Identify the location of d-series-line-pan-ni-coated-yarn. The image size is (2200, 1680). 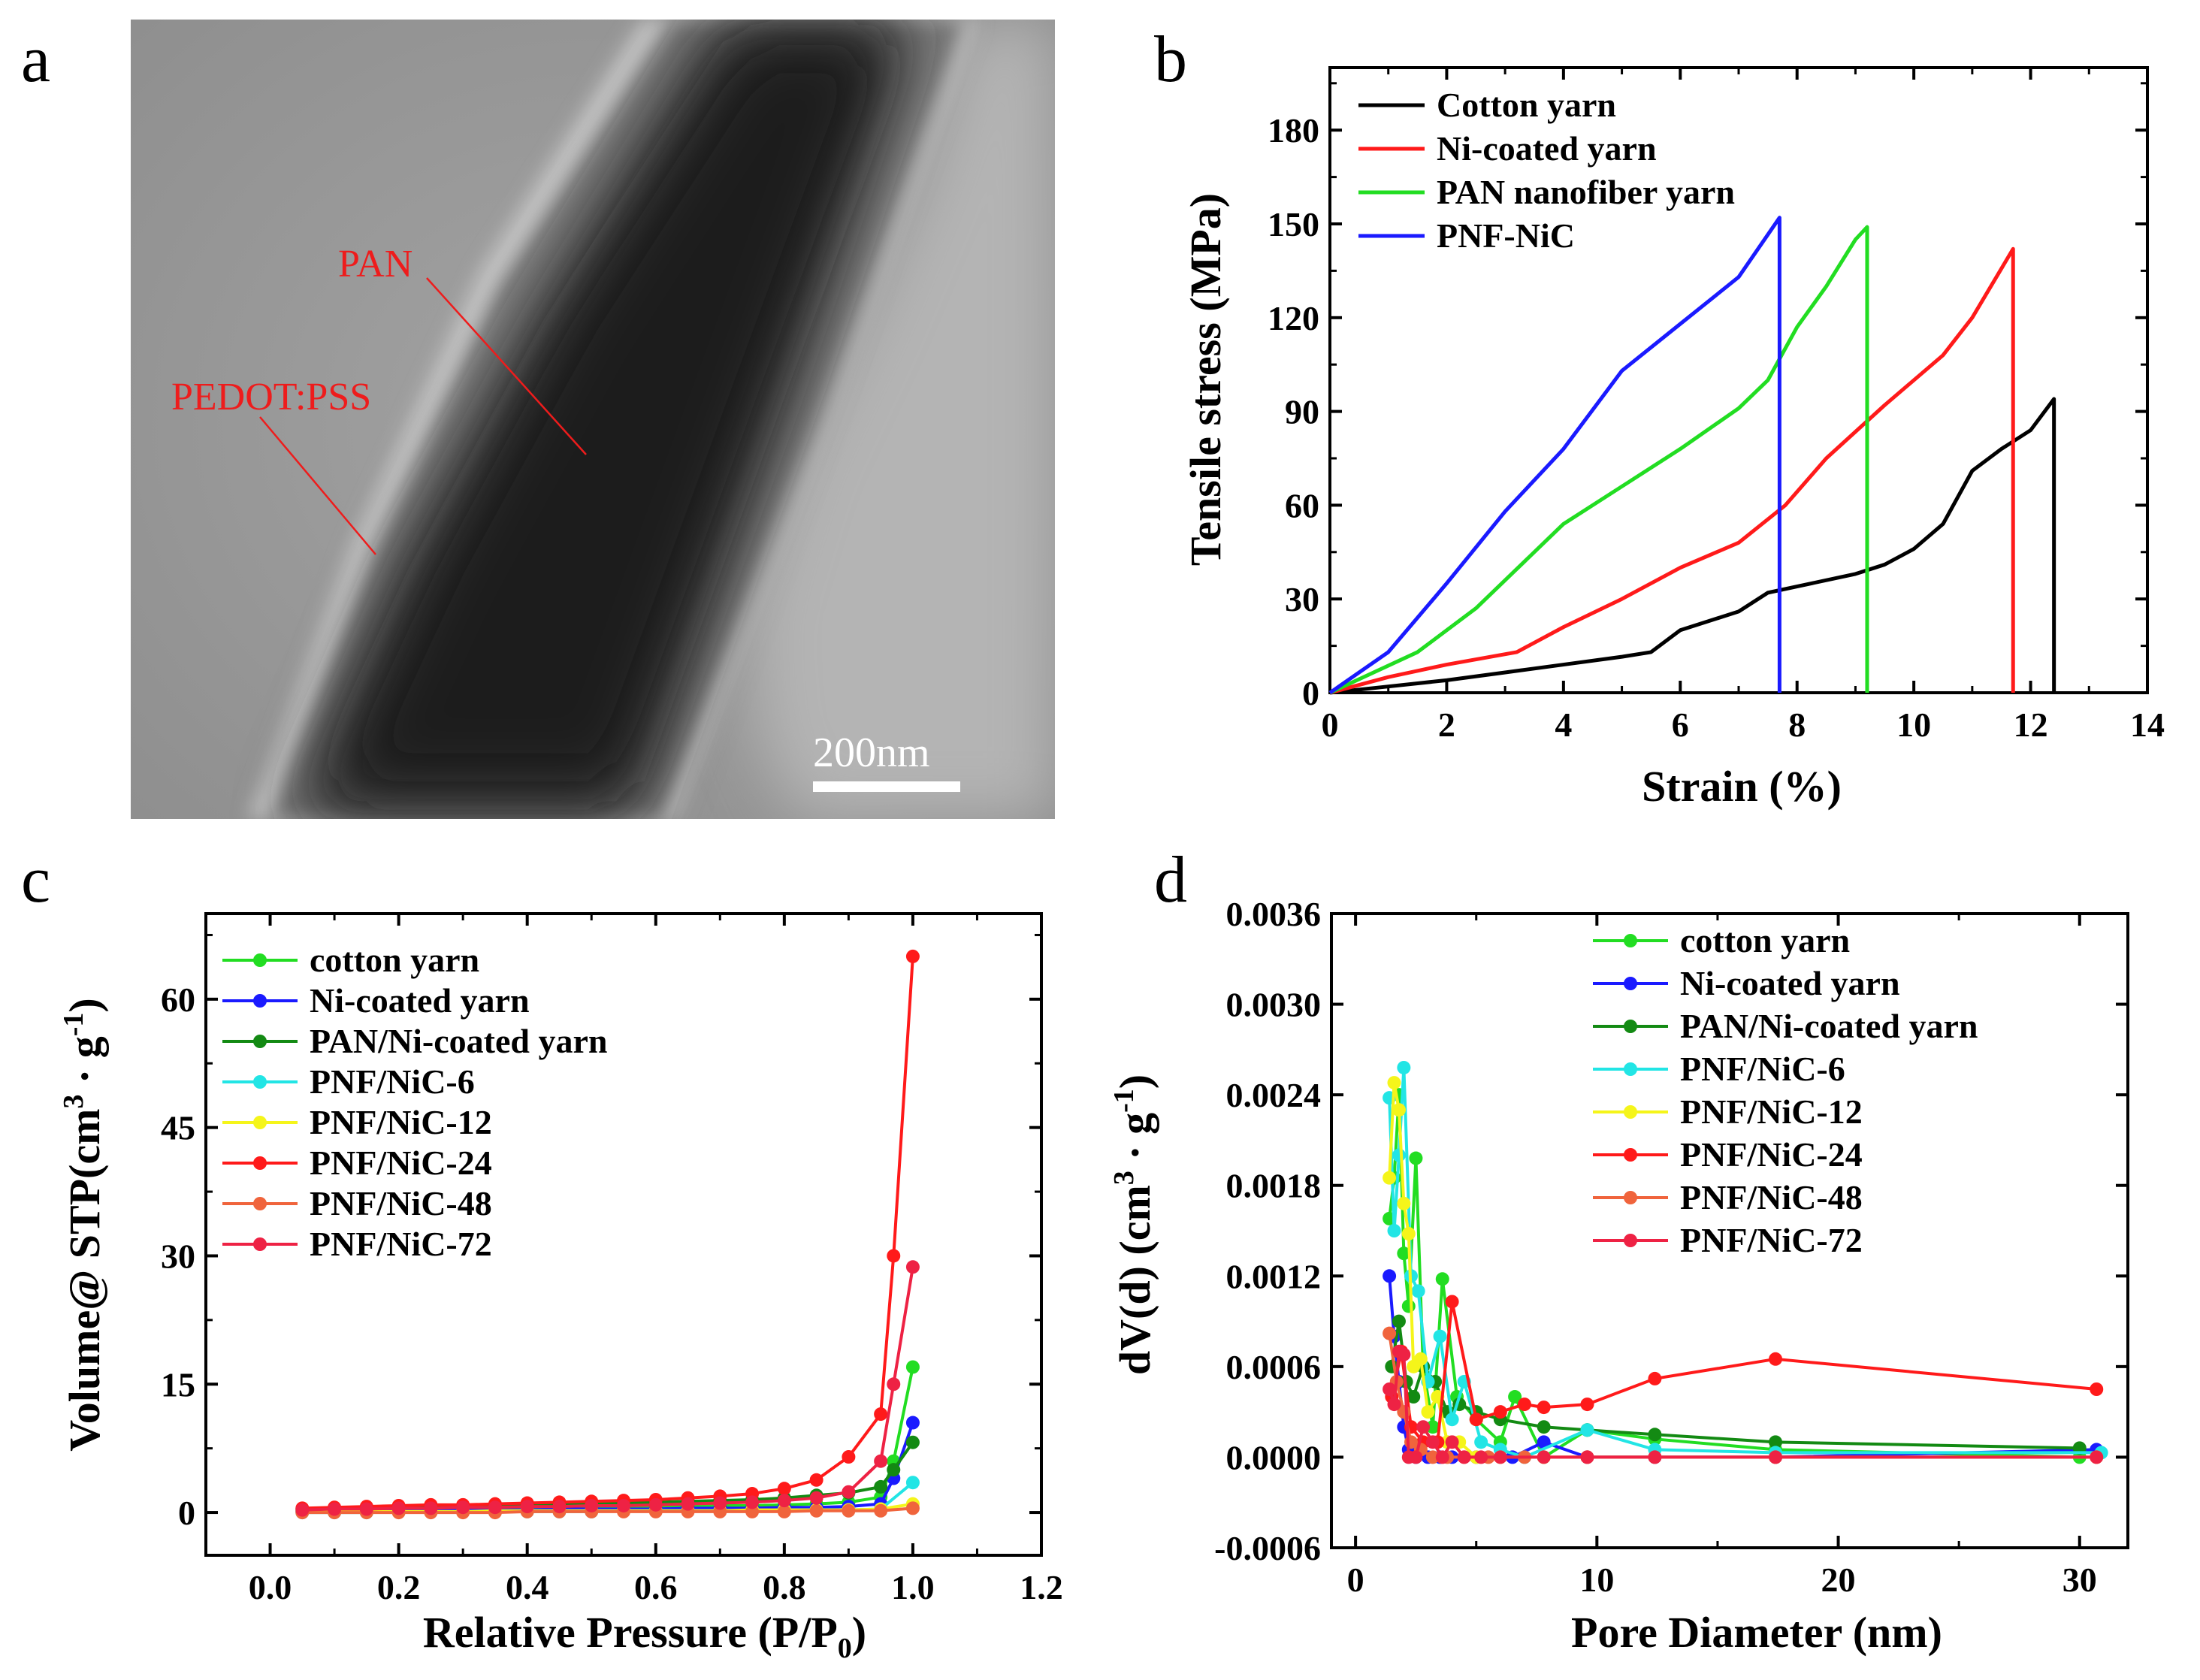
(1735, 1384).